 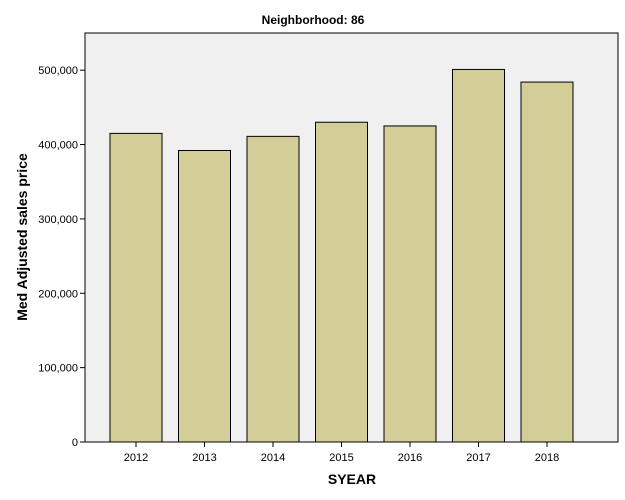 What do you see at coordinates (410, 284) in the screenshot?
I see `bar-2016` at bounding box center [410, 284].